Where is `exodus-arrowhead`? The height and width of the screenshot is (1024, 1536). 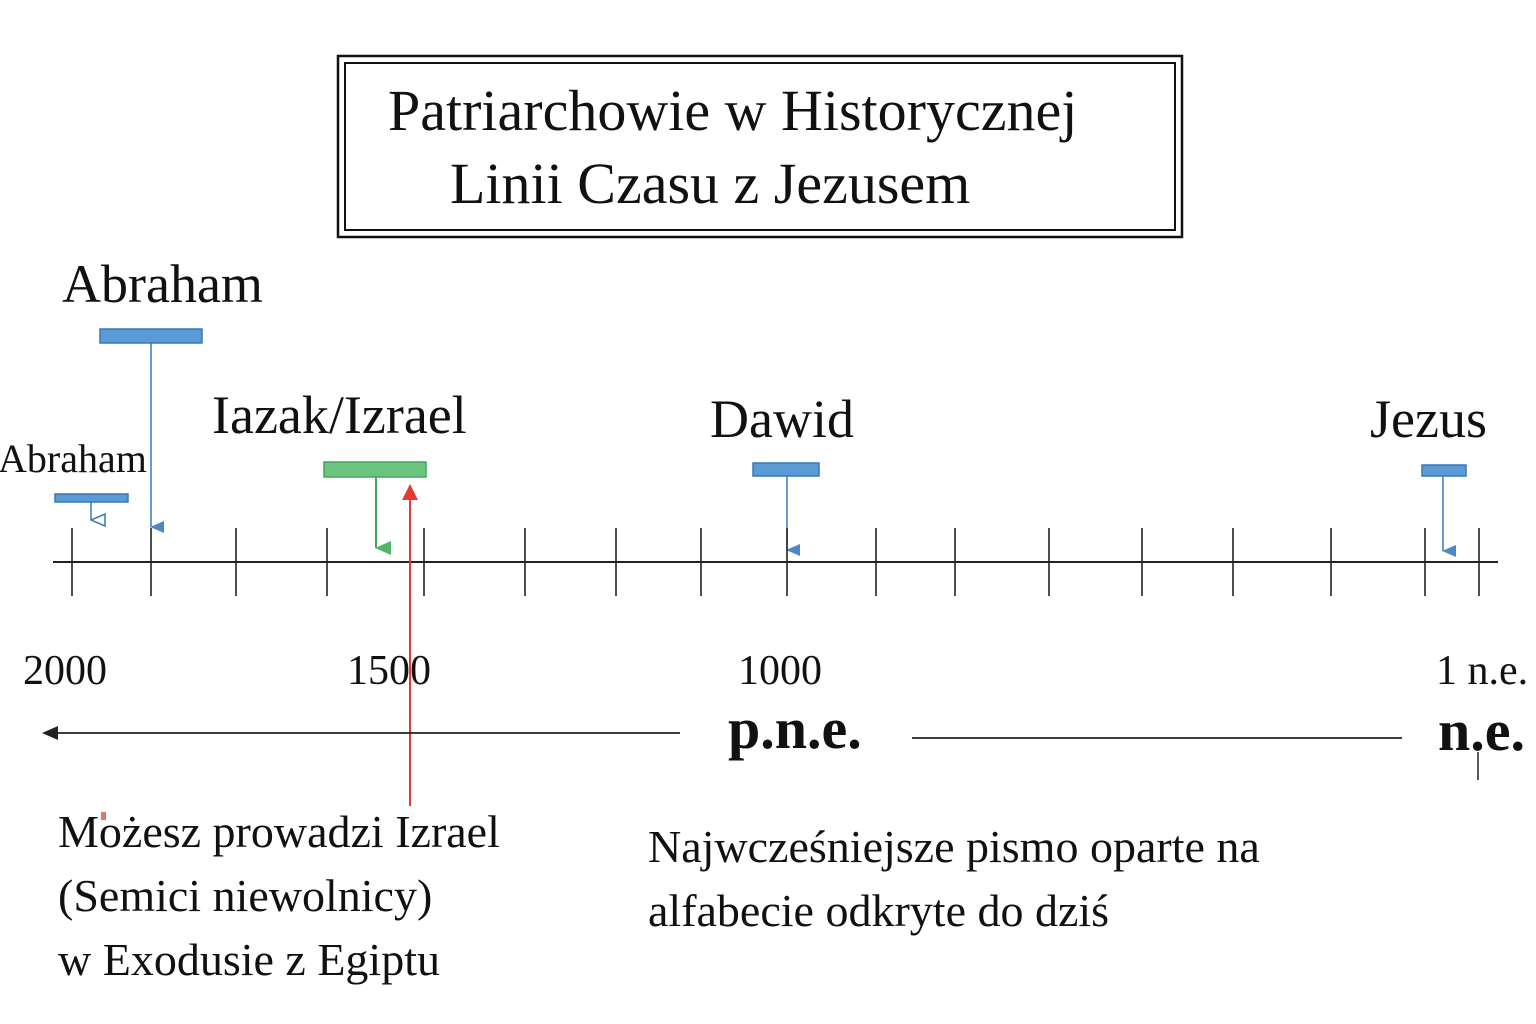
exodus-arrowhead is located at coordinates (410, 492).